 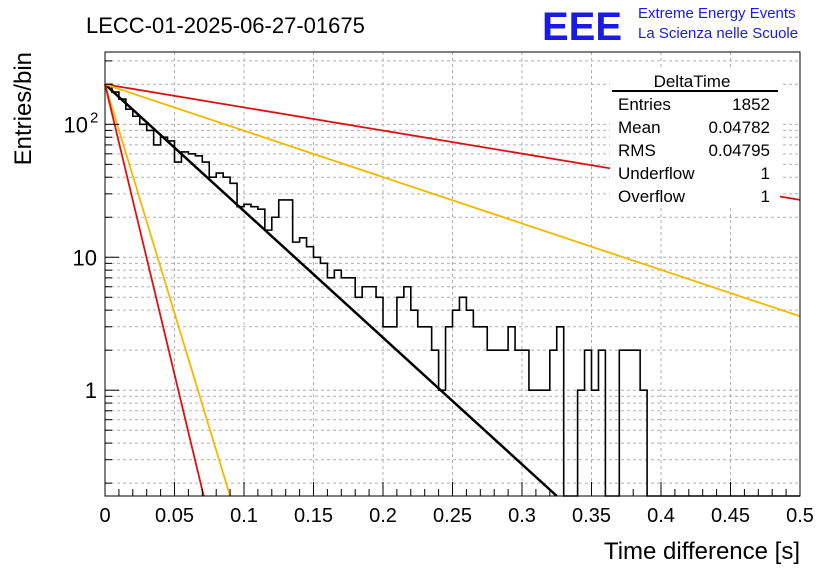 What do you see at coordinates (522, 516) in the screenshot?
I see `x-tick-label: 0.3` at bounding box center [522, 516].